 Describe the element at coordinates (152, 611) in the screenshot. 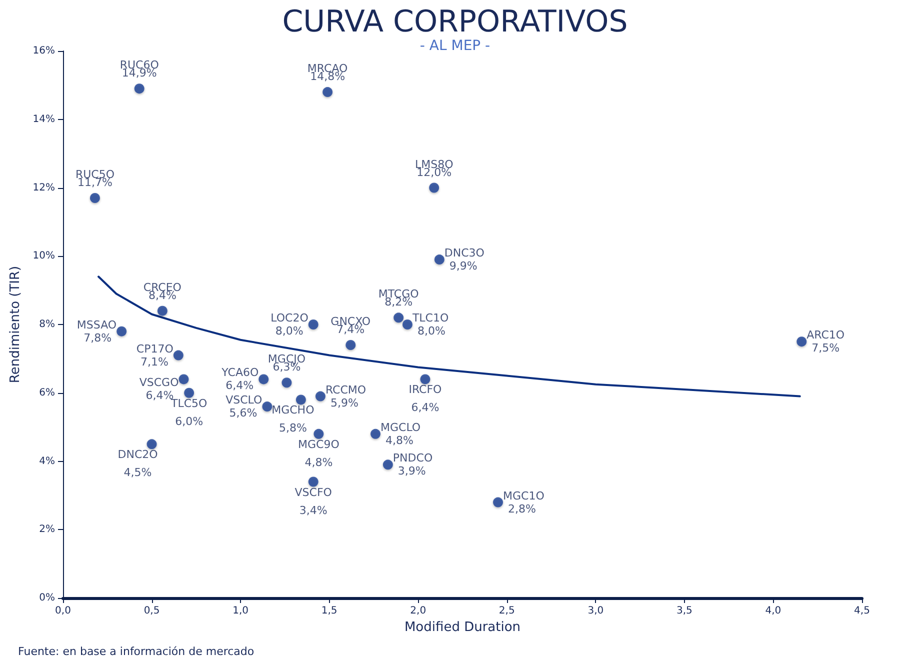

I see `x-tick-label: 0,5` at that location.